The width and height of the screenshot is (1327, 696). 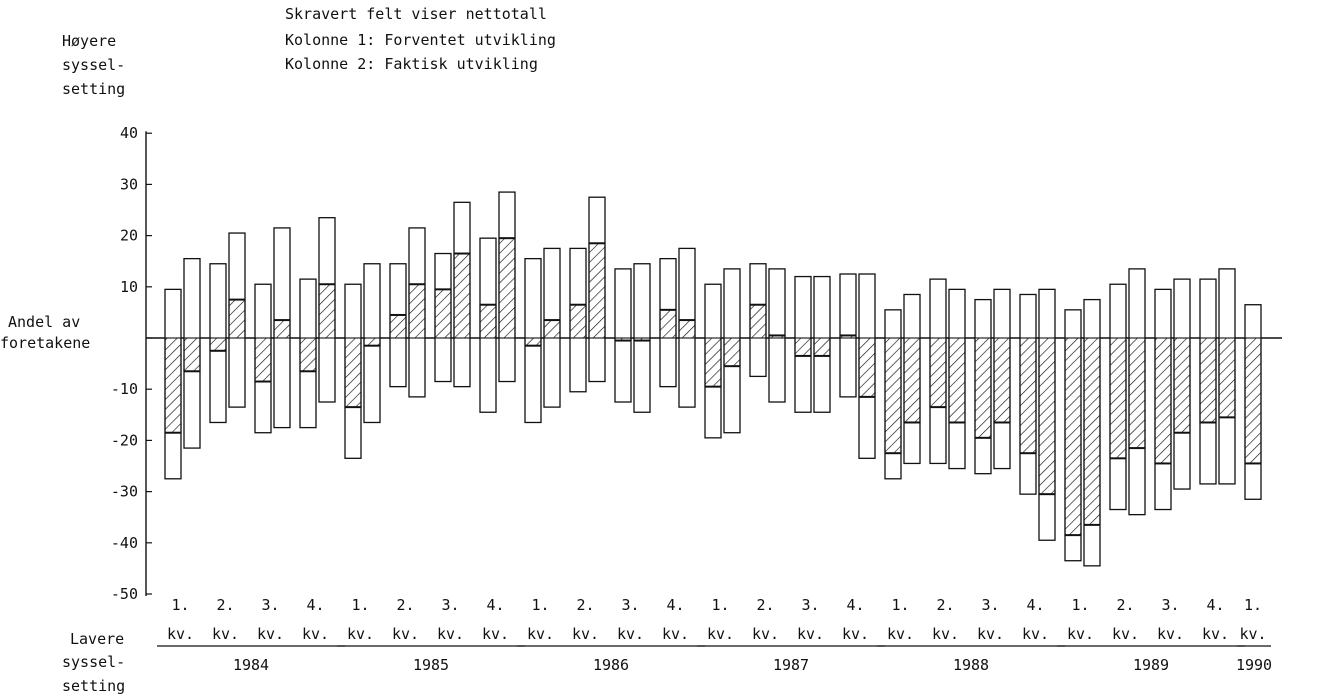 What do you see at coordinates (971, 665) in the screenshot?
I see `year-label: 1988` at bounding box center [971, 665].